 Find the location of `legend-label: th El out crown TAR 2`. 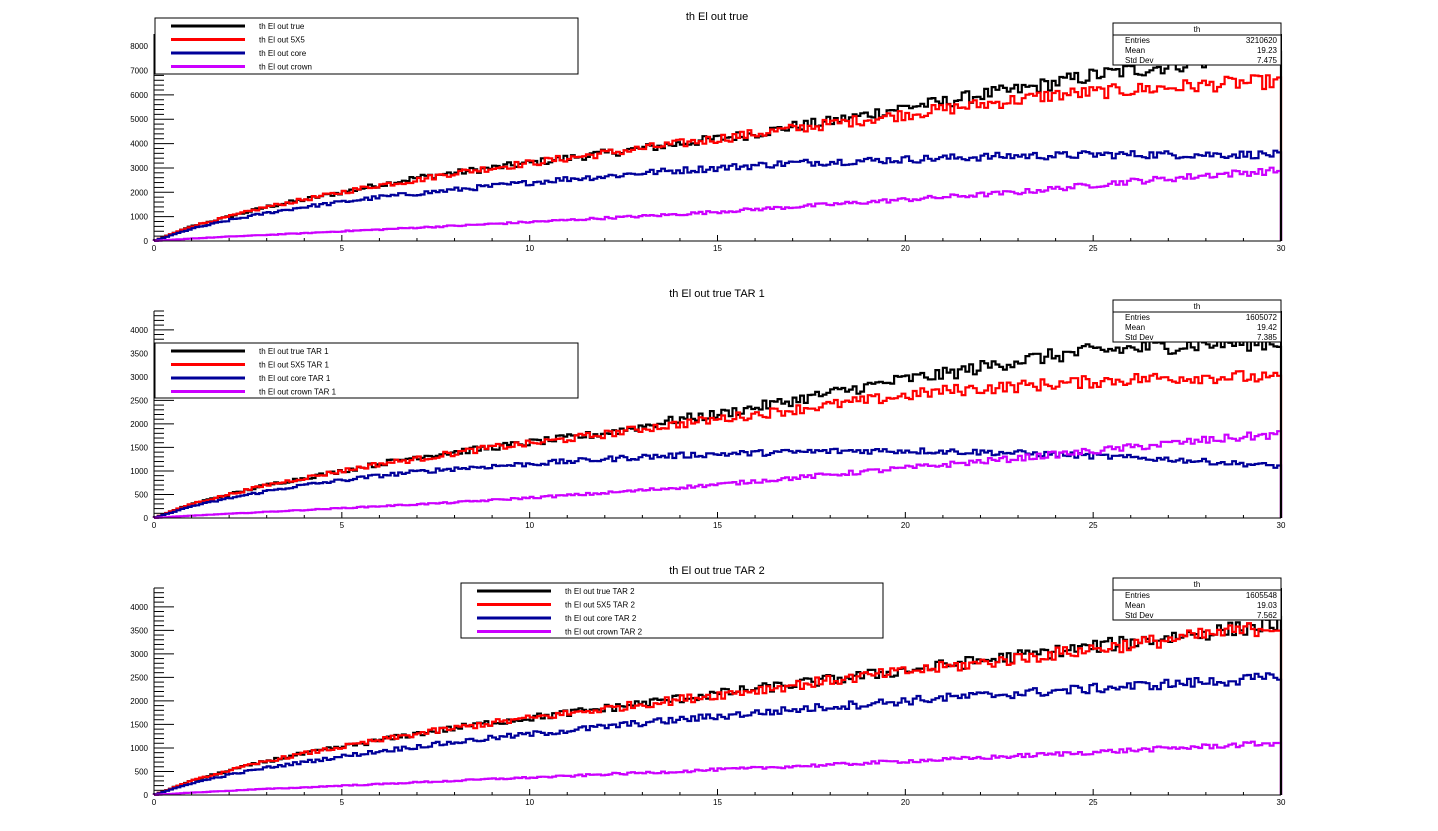

legend-label: th El out crown TAR 2 is located at coordinates (604, 632).